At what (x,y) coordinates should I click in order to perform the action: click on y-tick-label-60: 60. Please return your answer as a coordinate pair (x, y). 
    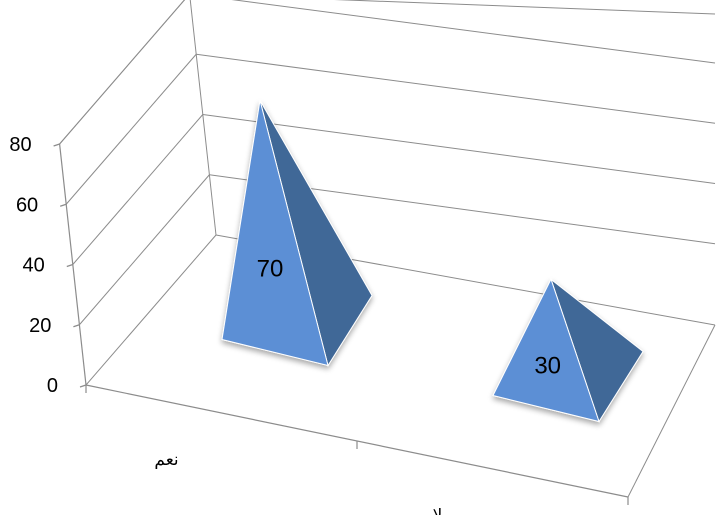
    Looking at the image, I should click on (27, 205).